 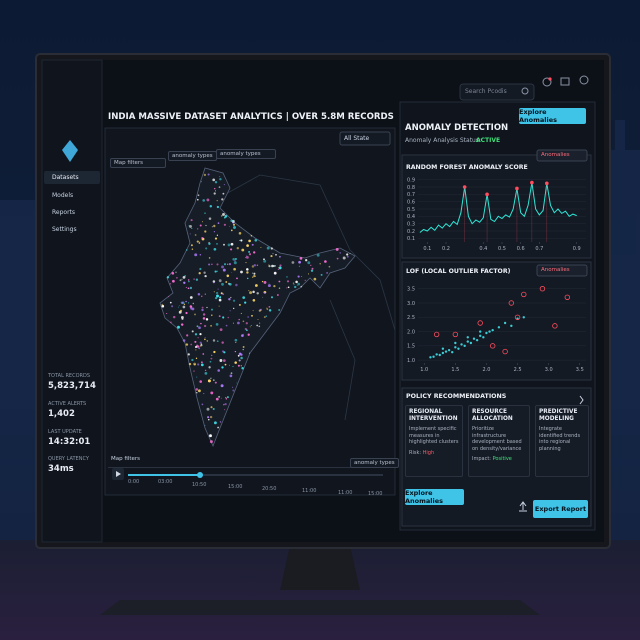 What do you see at coordinates (70, 151) in the screenshot?
I see `logo` at bounding box center [70, 151].